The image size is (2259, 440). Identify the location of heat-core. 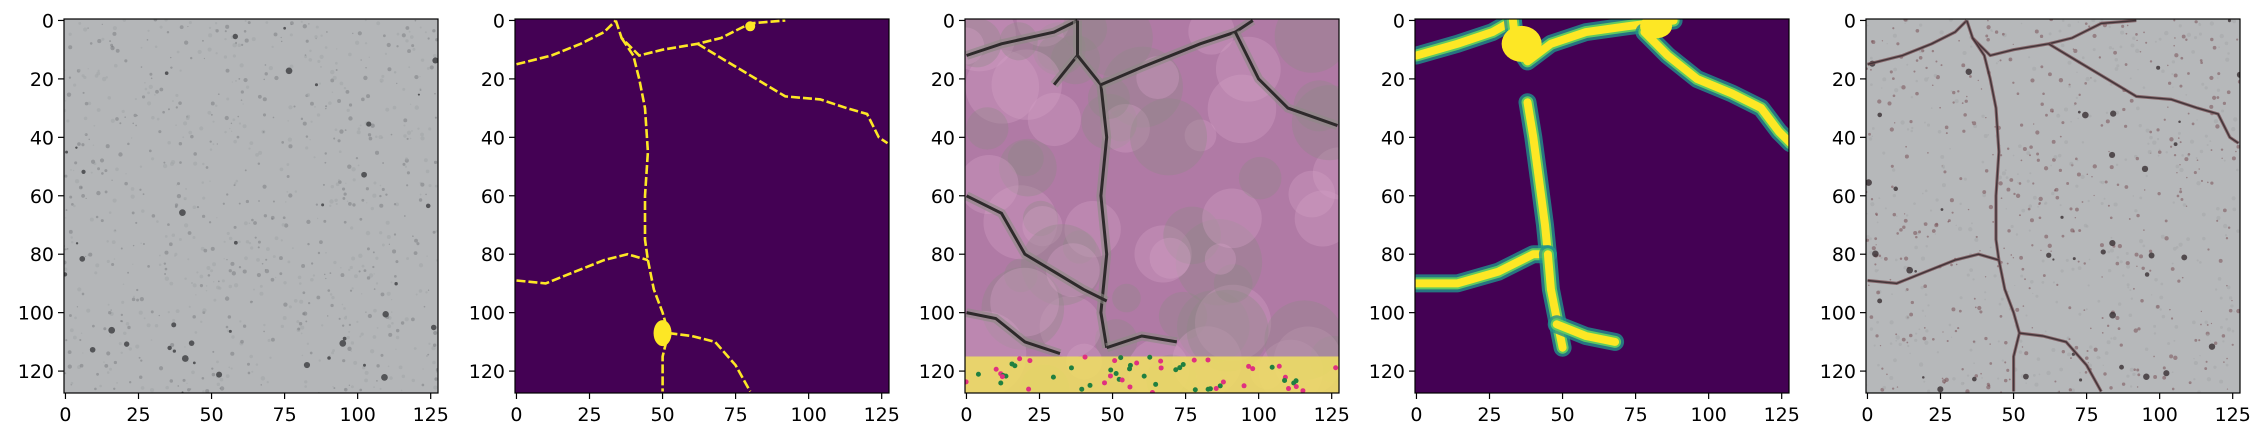
(1586, 333).